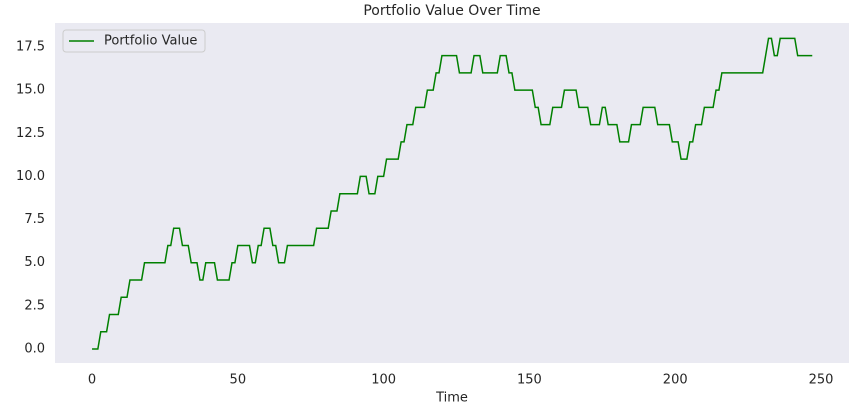  What do you see at coordinates (30, 46) in the screenshot?
I see `y-tick-label: 17.5` at bounding box center [30, 46].